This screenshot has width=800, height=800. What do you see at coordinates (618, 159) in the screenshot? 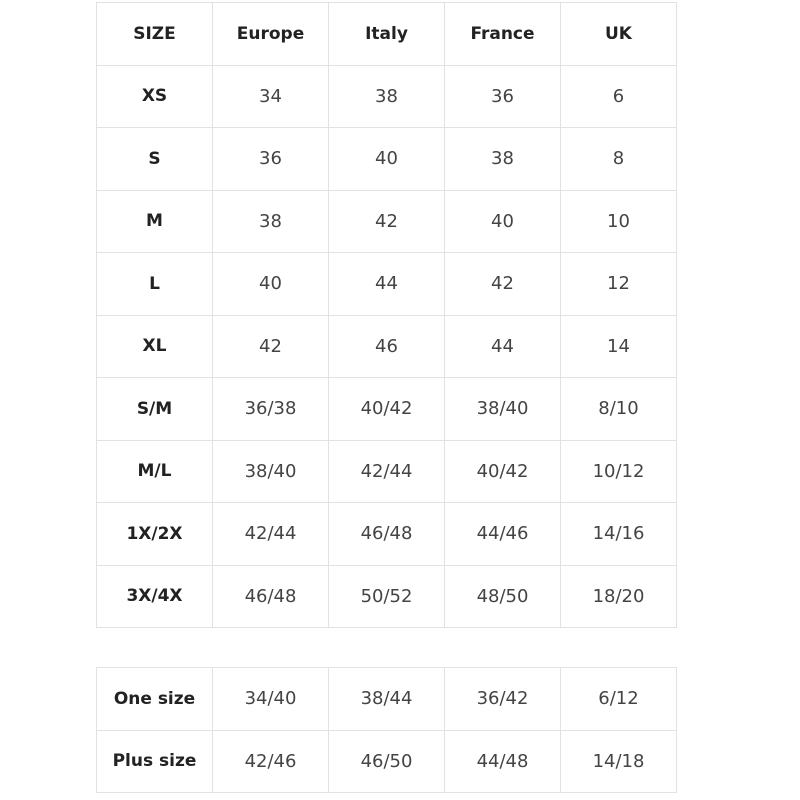
I see `size-value-cell: 8` at bounding box center [618, 159].